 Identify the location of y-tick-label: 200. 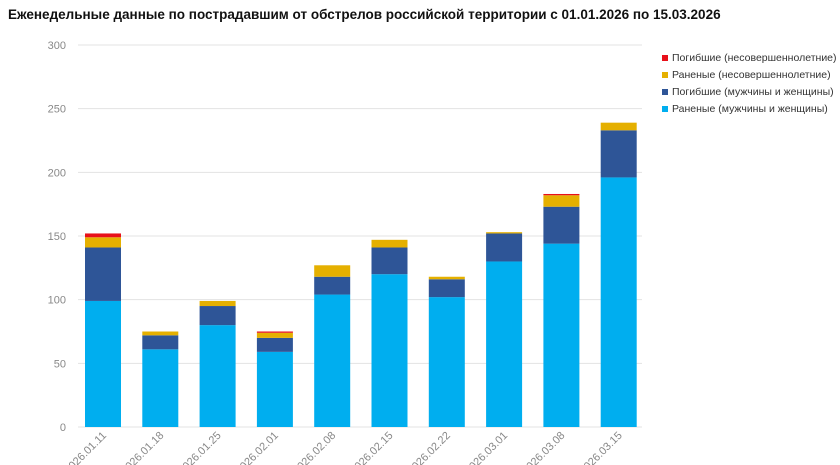
(57, 173).